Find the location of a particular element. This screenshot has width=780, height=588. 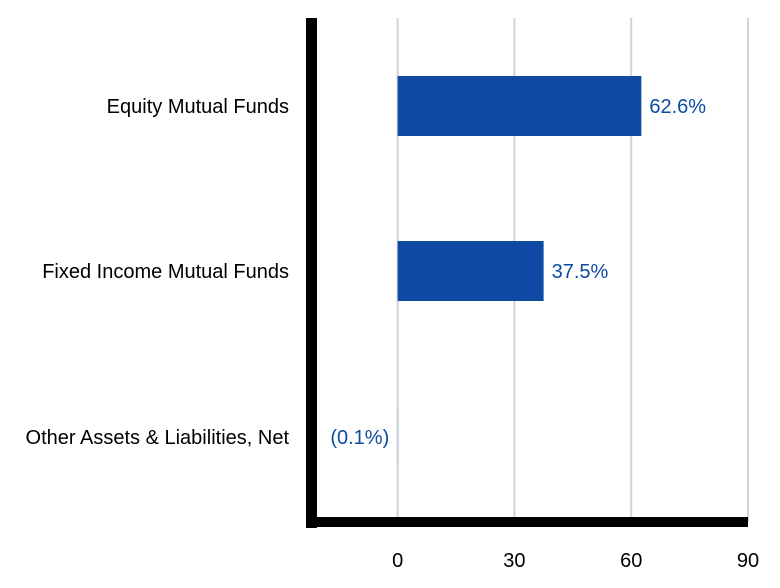

category-label-2: Fixed Income Mutual Funds is located at coordinates (165, 272).